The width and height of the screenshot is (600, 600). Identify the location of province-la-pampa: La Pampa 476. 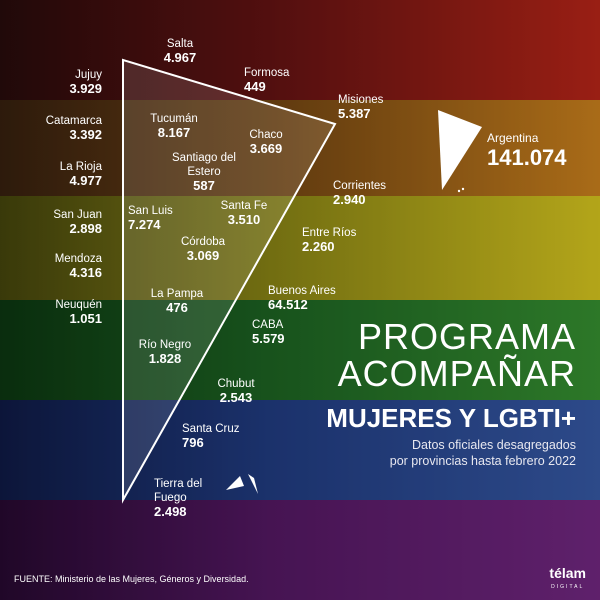
(177, 301).